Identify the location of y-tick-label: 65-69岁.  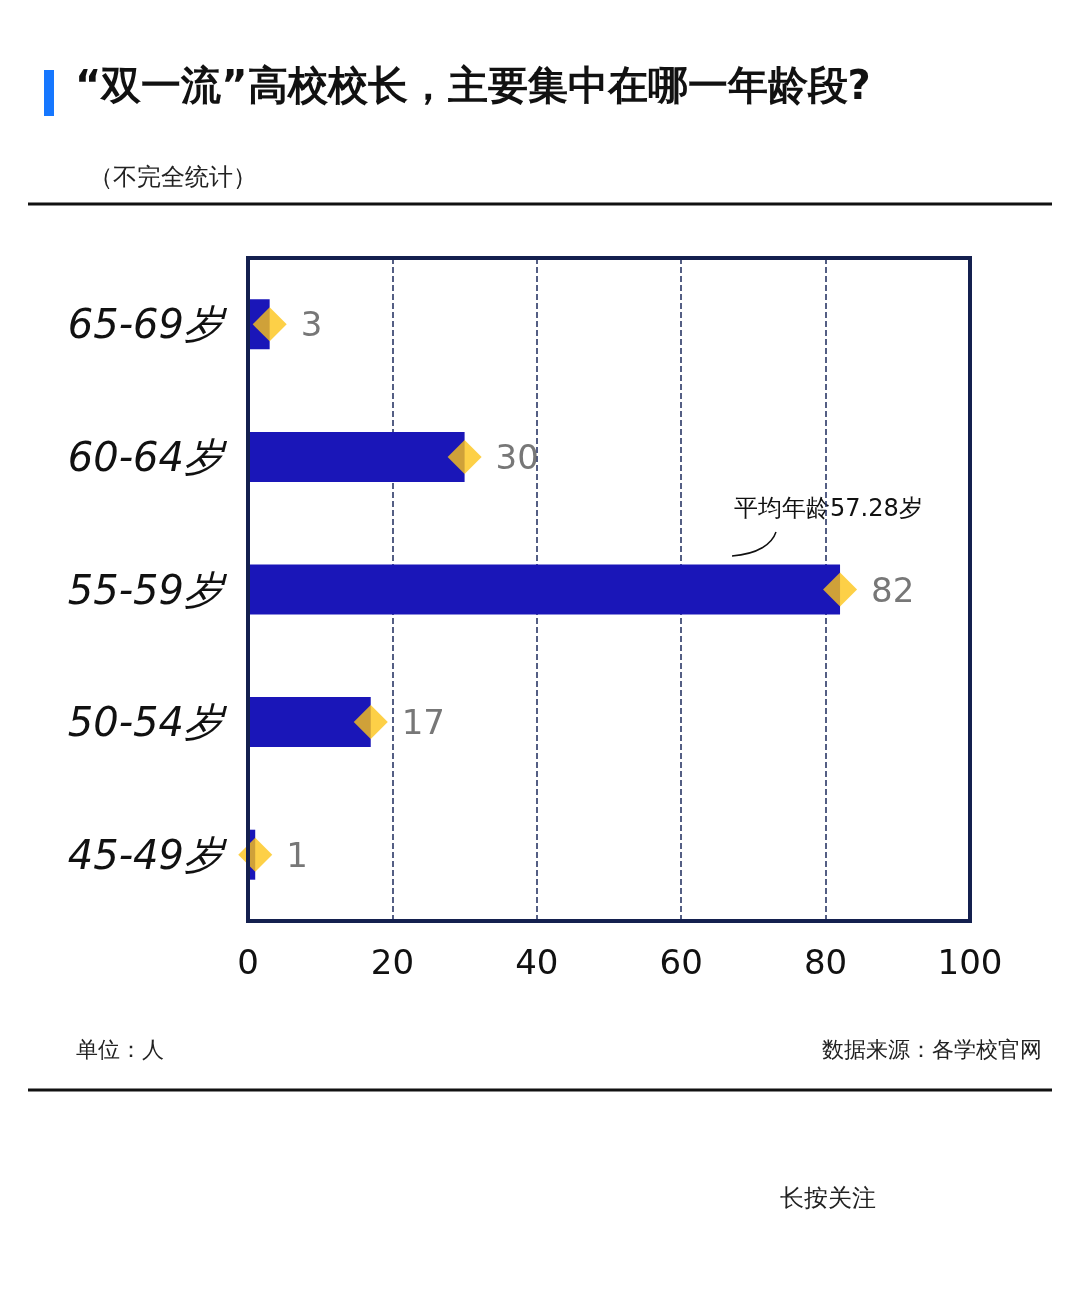
(147, 324).